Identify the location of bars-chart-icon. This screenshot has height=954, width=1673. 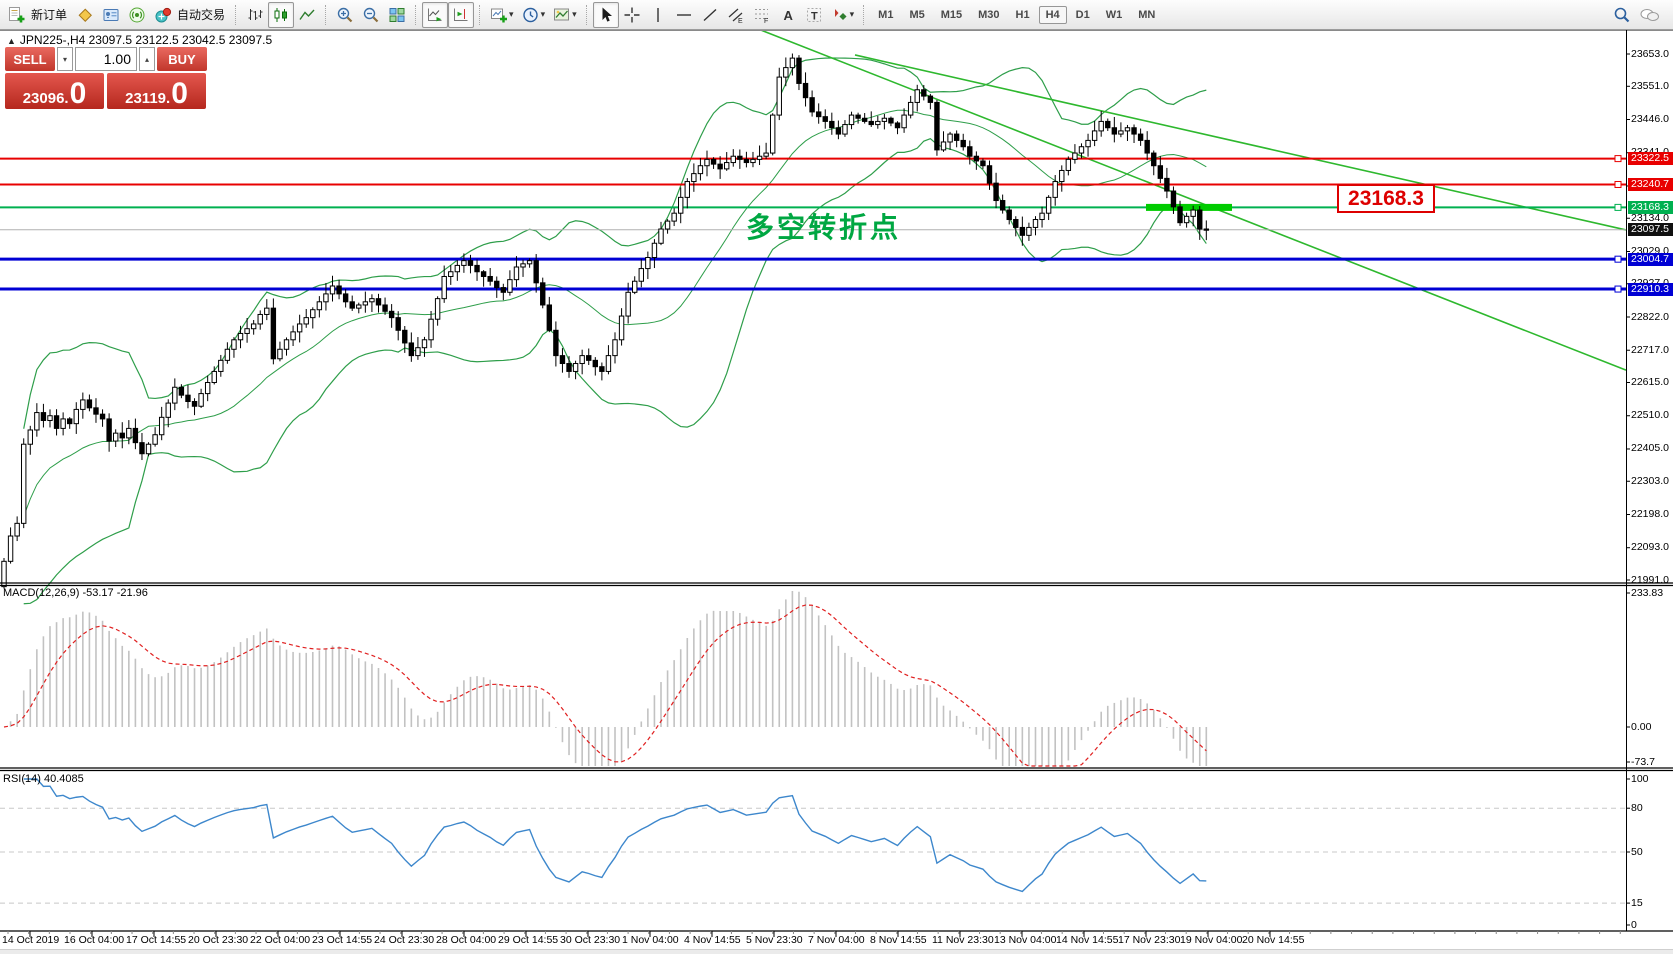
(255, 14).